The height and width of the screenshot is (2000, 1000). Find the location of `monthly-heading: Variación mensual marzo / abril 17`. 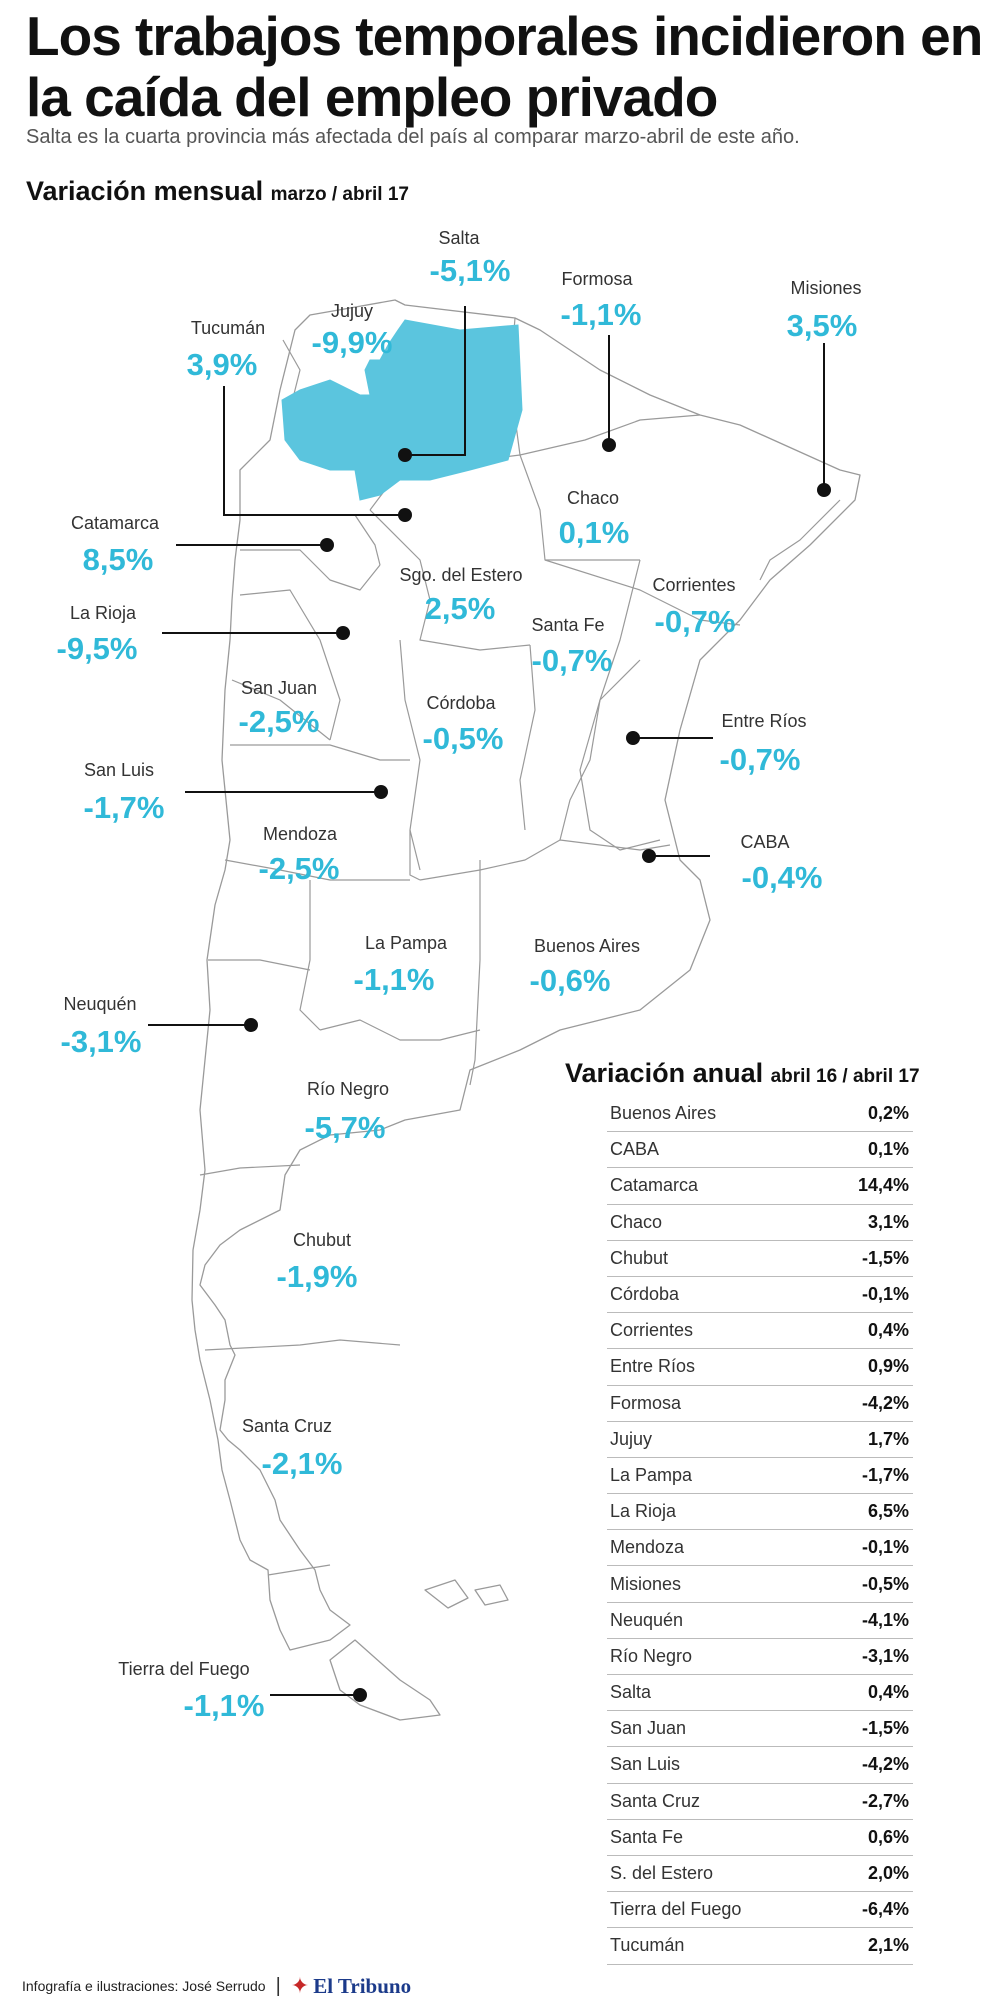

monthly-heading: Variación mensual marzo / abril 17 is located at coordinates (217, 191).